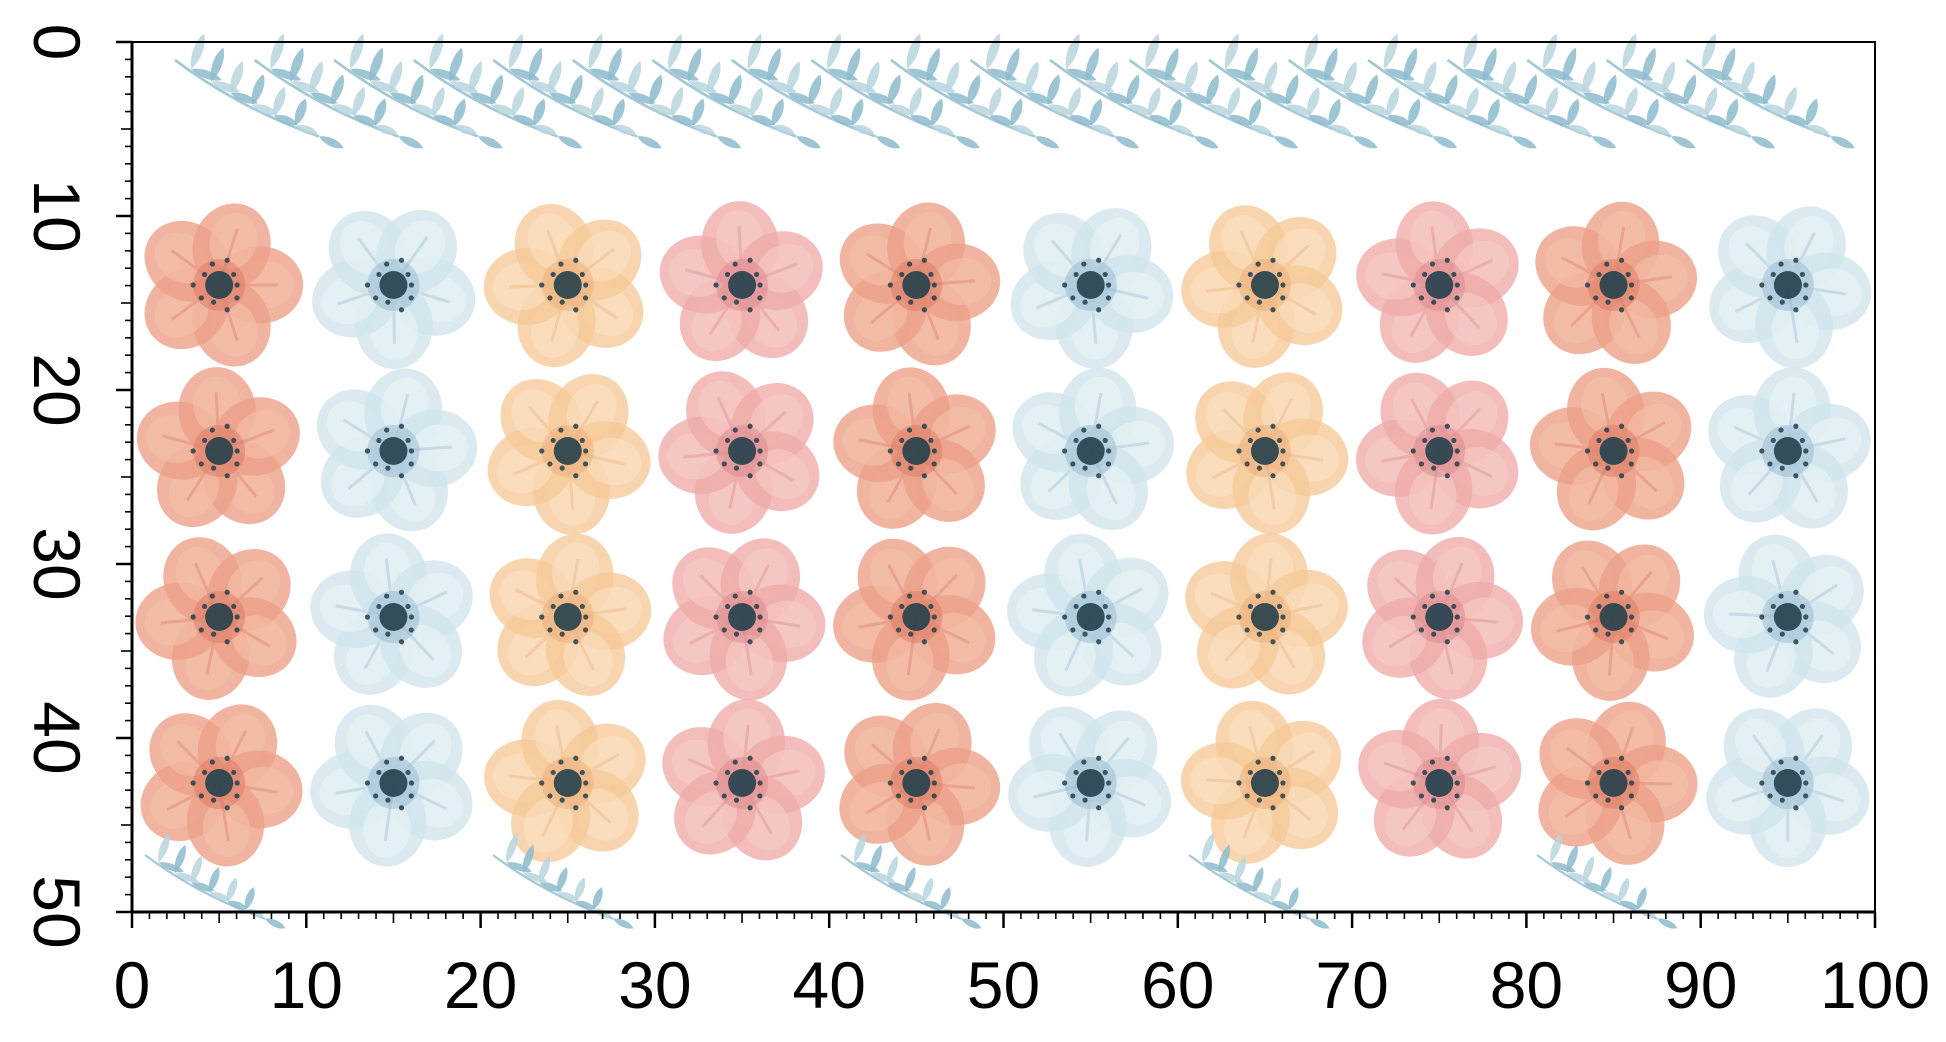  I want to click on x-tick-label: 20, so click(480, 985).